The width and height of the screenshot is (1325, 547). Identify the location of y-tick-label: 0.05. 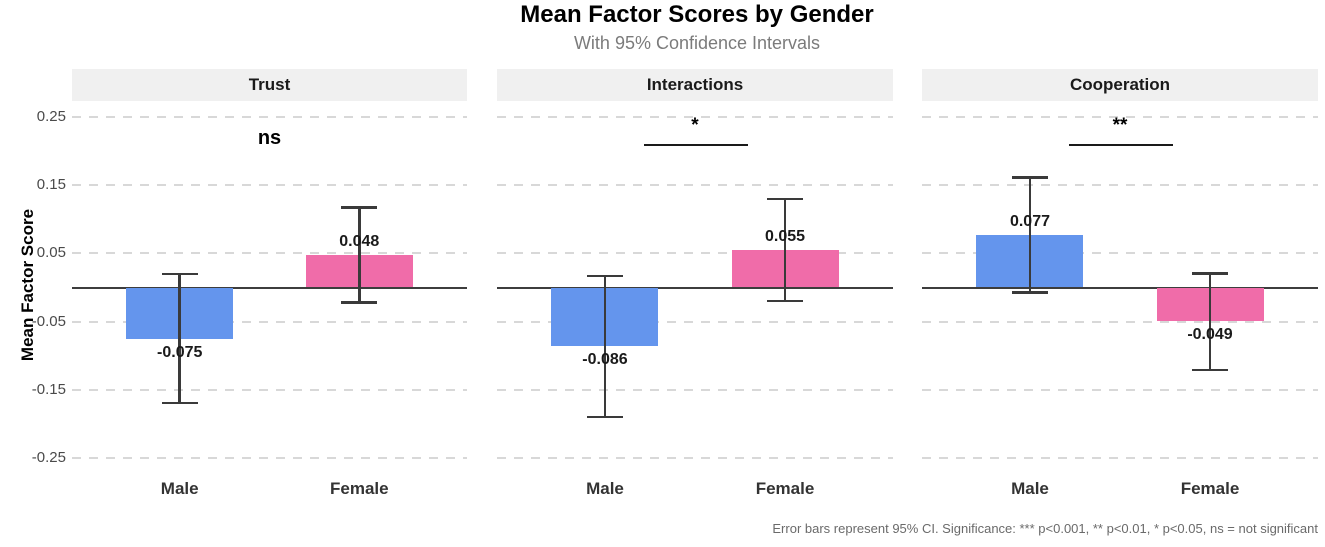
(51, 253).